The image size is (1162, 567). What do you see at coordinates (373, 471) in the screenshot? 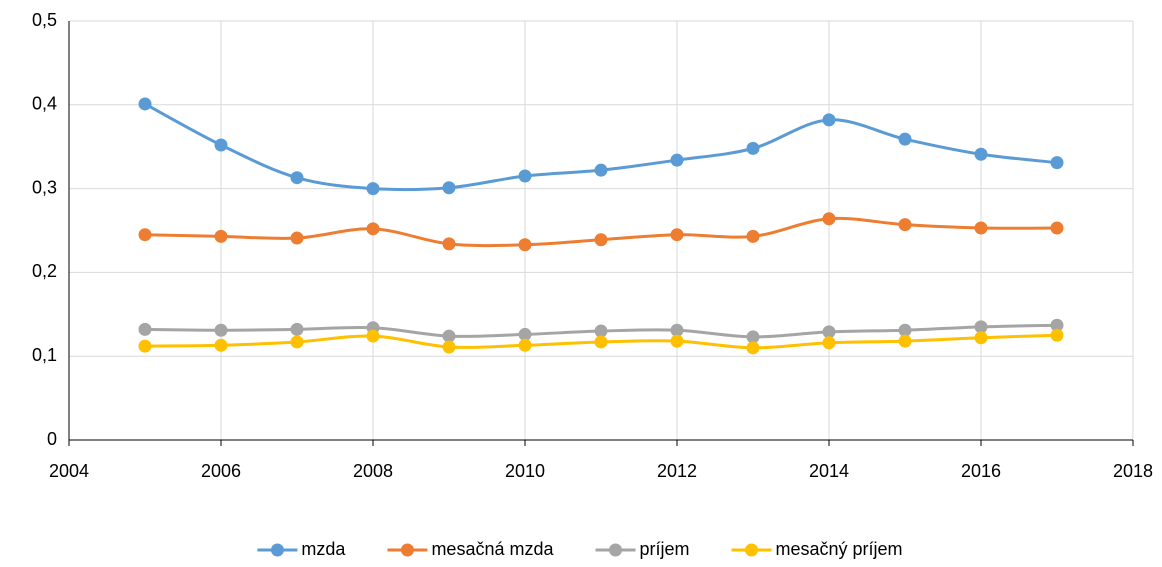
I see `x-tick-label: 2008` at bounding box center [373, 471].